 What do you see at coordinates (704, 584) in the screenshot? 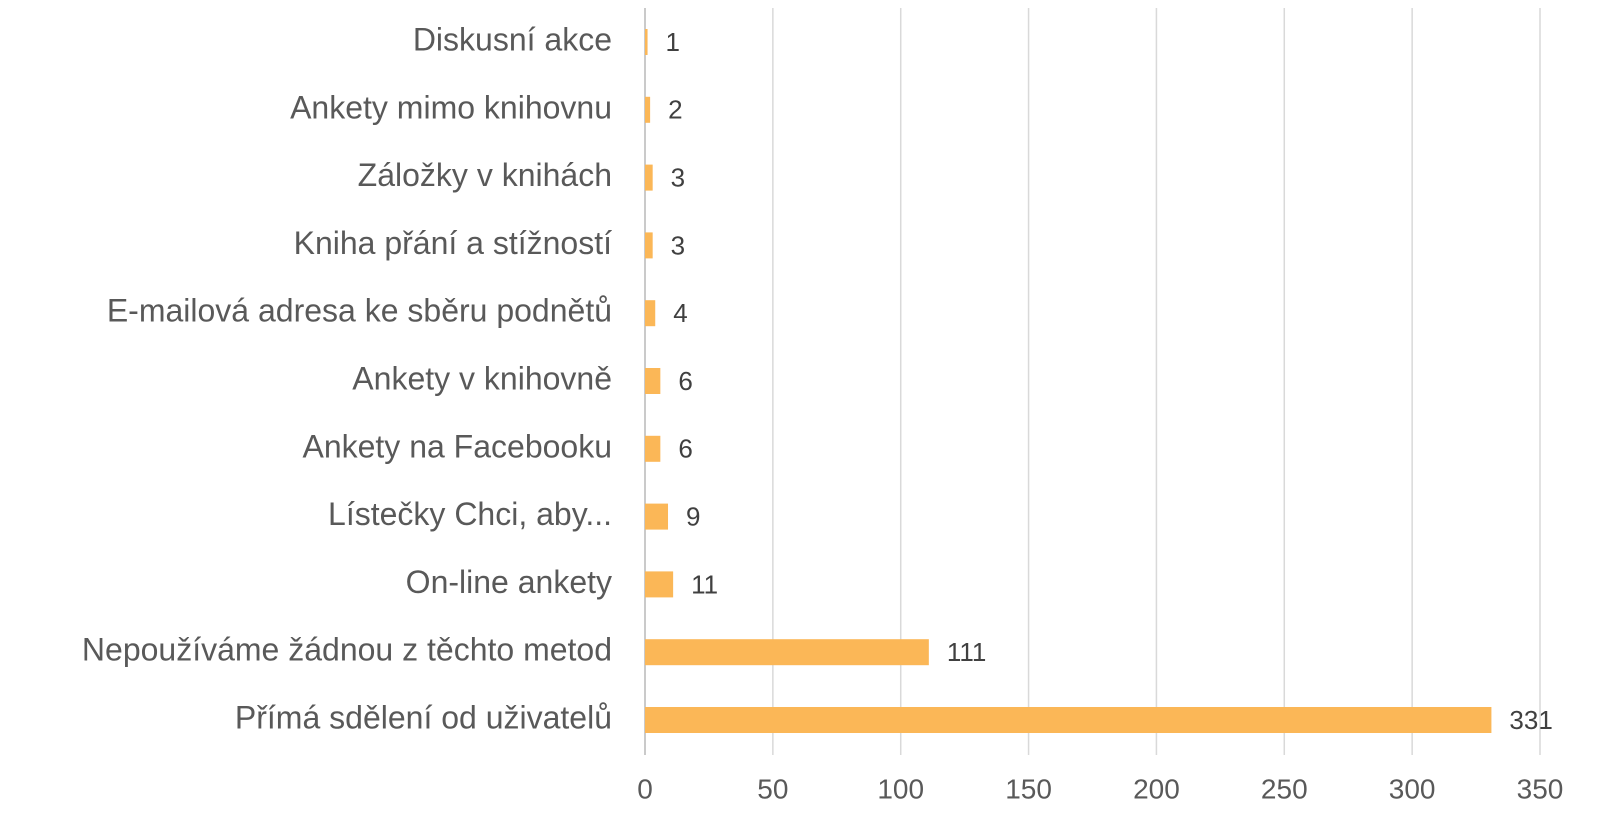
I see `value-label: 11` at bounding box center [704, 584].